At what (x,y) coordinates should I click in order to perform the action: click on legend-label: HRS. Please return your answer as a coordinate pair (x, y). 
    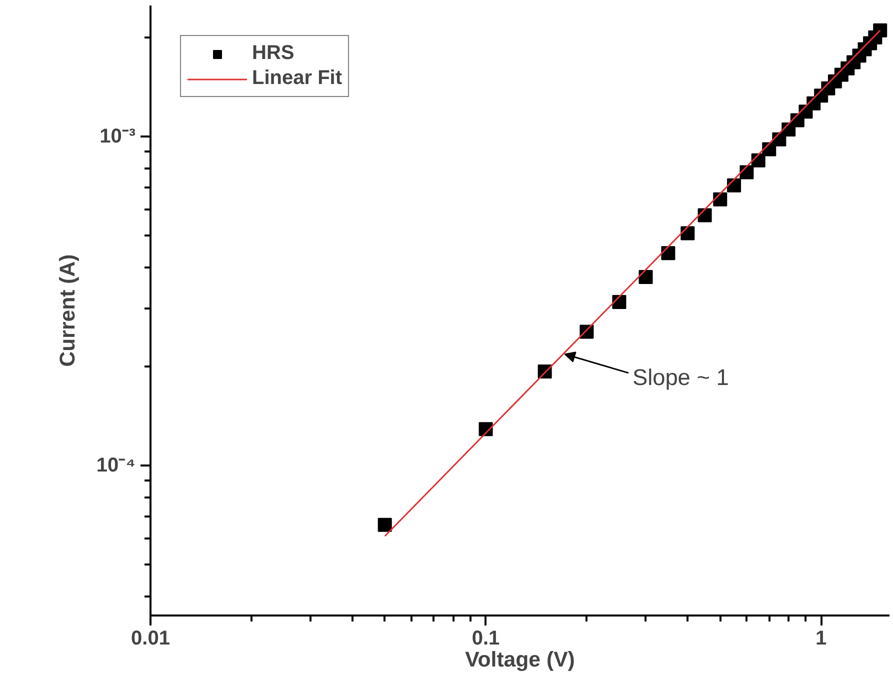
    Looking at the image, I should click on (273, 53).